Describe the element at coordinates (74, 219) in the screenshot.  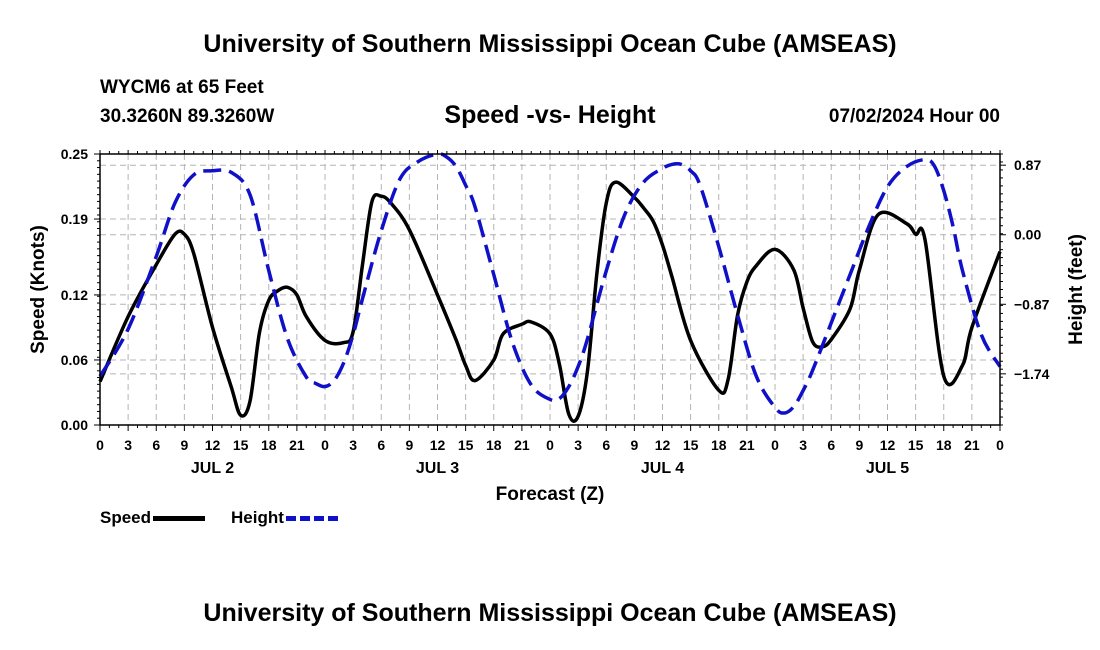
I see `y-left-tick-label: 0.19` at that location.